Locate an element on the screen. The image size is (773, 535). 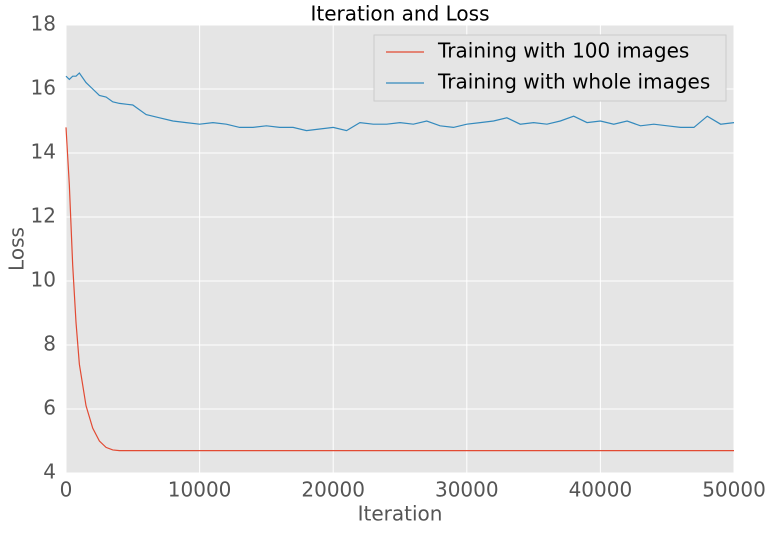
legend-label: Training with 100 images is located at coordinates (563, 51).